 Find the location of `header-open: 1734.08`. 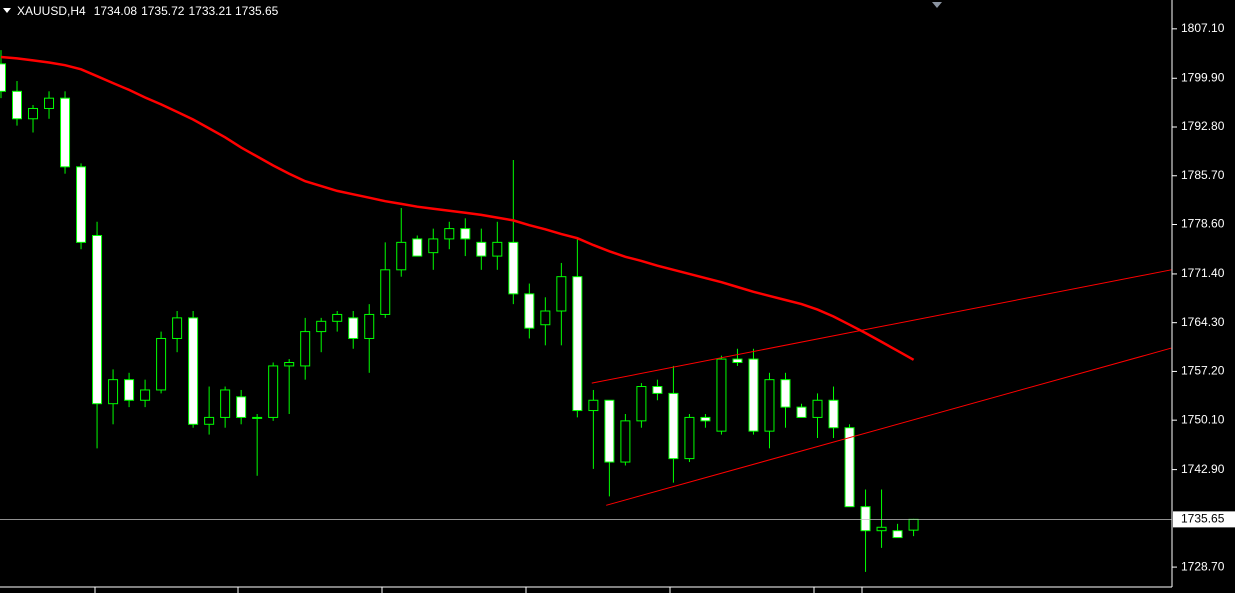

header-open: 1734.08 is located at coordinates (116, 11).